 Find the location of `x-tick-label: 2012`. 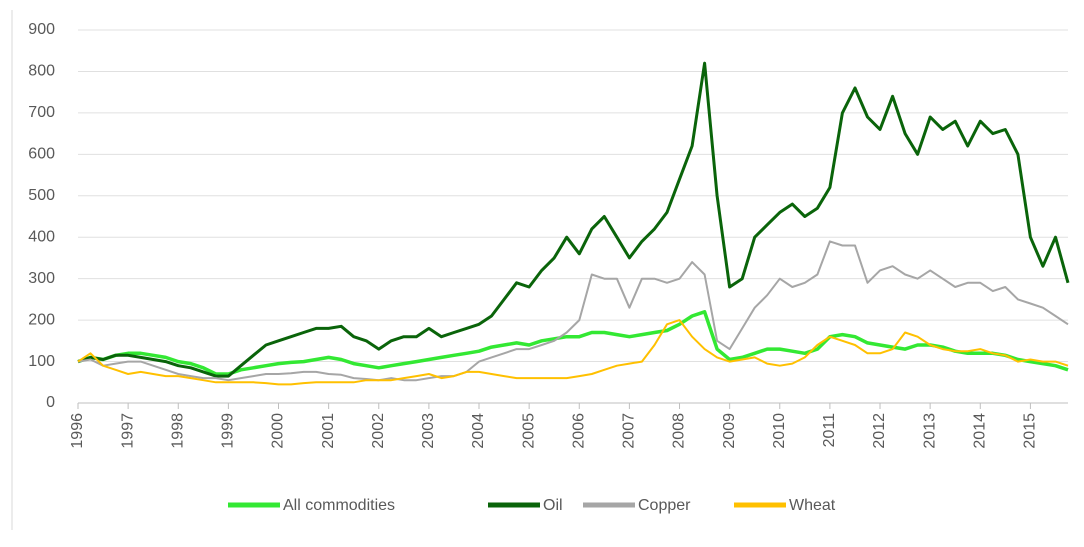

x-tick-label: 2012 is located at coordinates (879, 431).